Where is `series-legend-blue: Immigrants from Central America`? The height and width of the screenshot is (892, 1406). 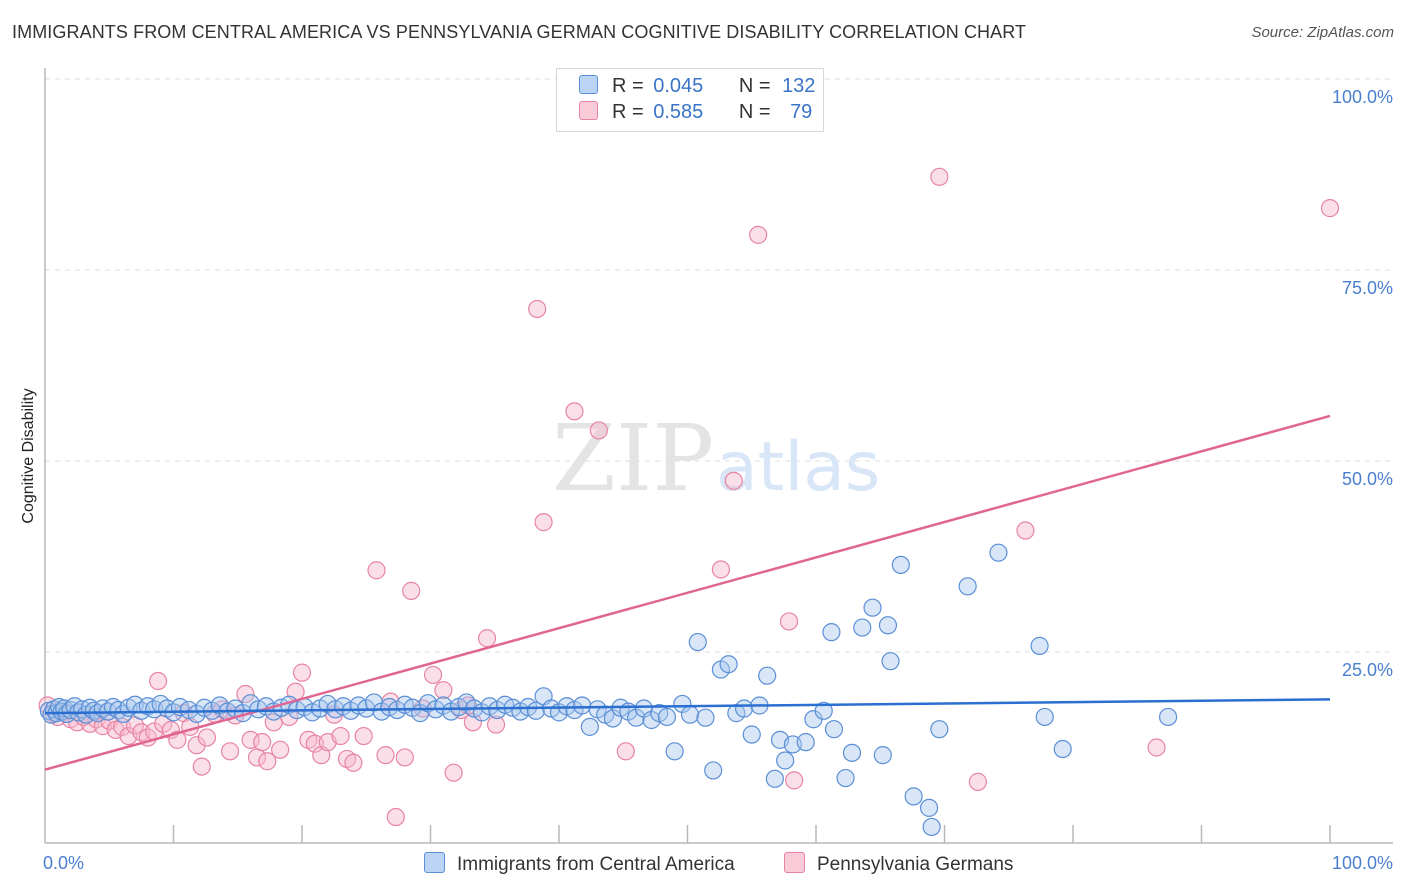
series-legend-blue: Immigrants from Central America is located at coordinates (579, 864).